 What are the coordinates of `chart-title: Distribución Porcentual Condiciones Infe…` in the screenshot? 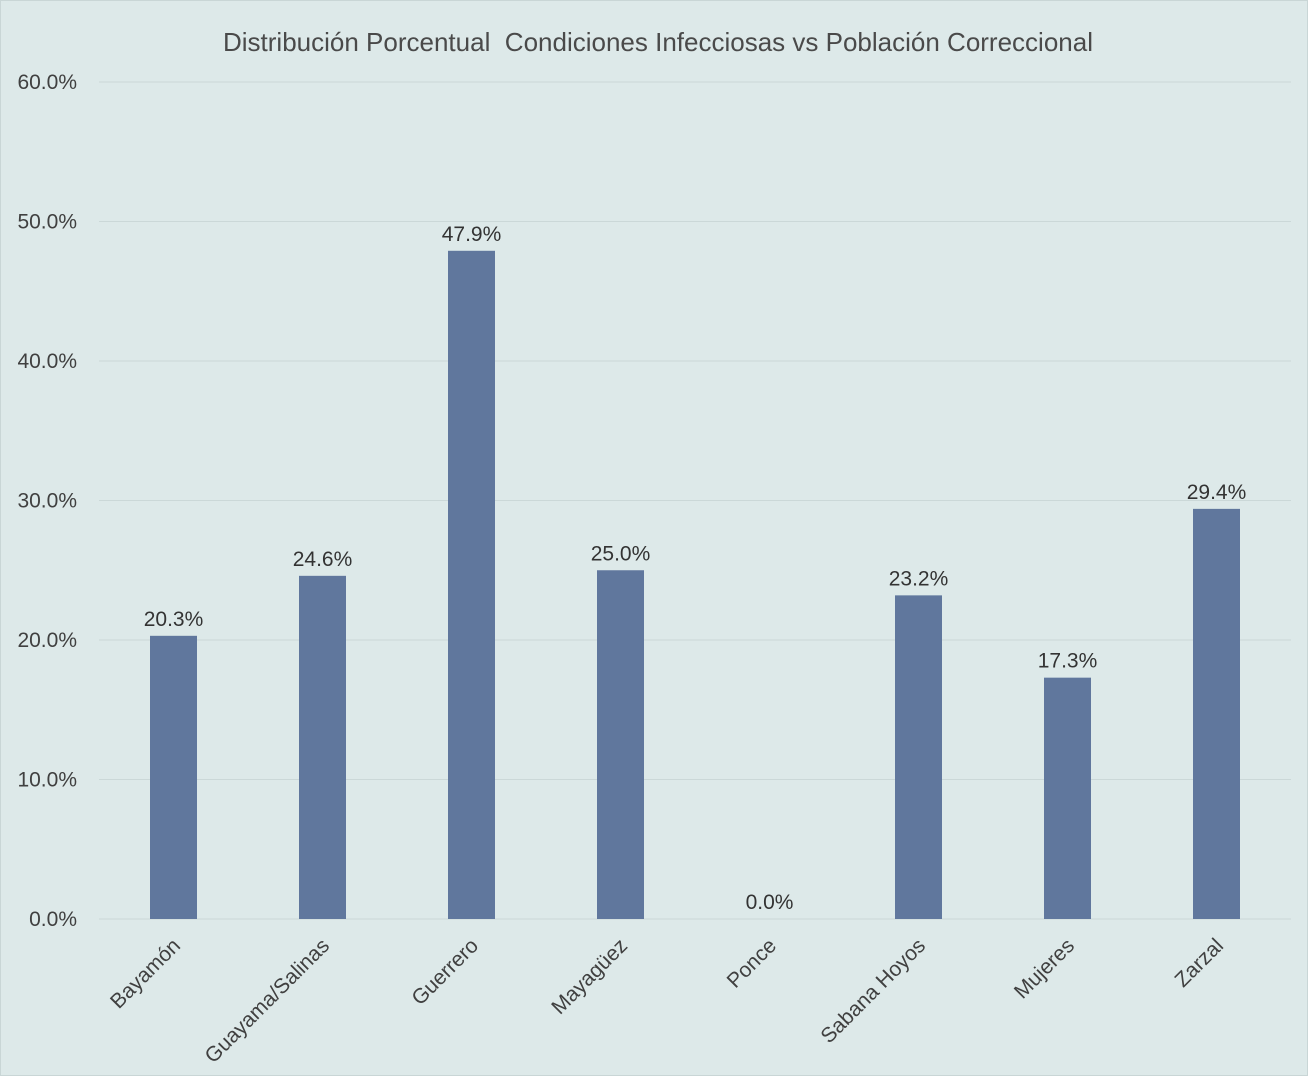 It's located at (658, 42).